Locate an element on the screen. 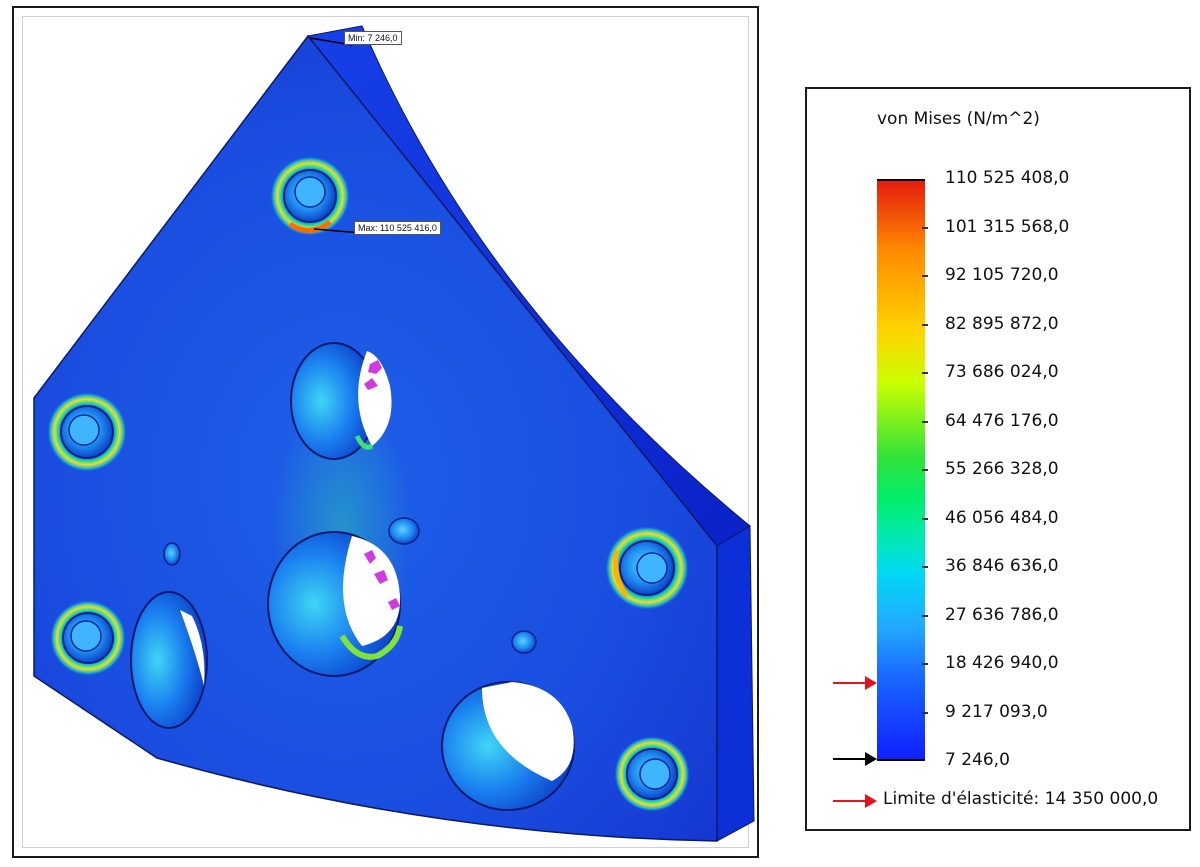  legend-tick-label: 27 636 786,0 is located at coordinates (1002, 614).